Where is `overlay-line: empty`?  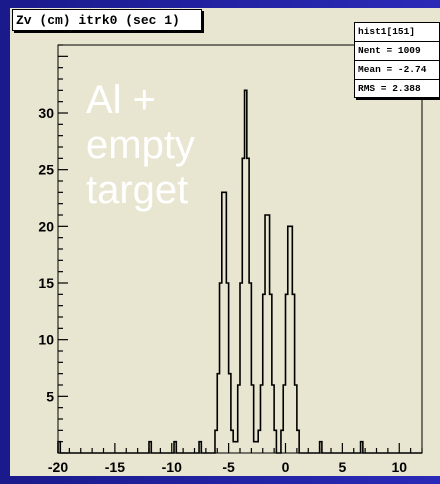 overlay-line: empty is located at coordinates (140, 145).